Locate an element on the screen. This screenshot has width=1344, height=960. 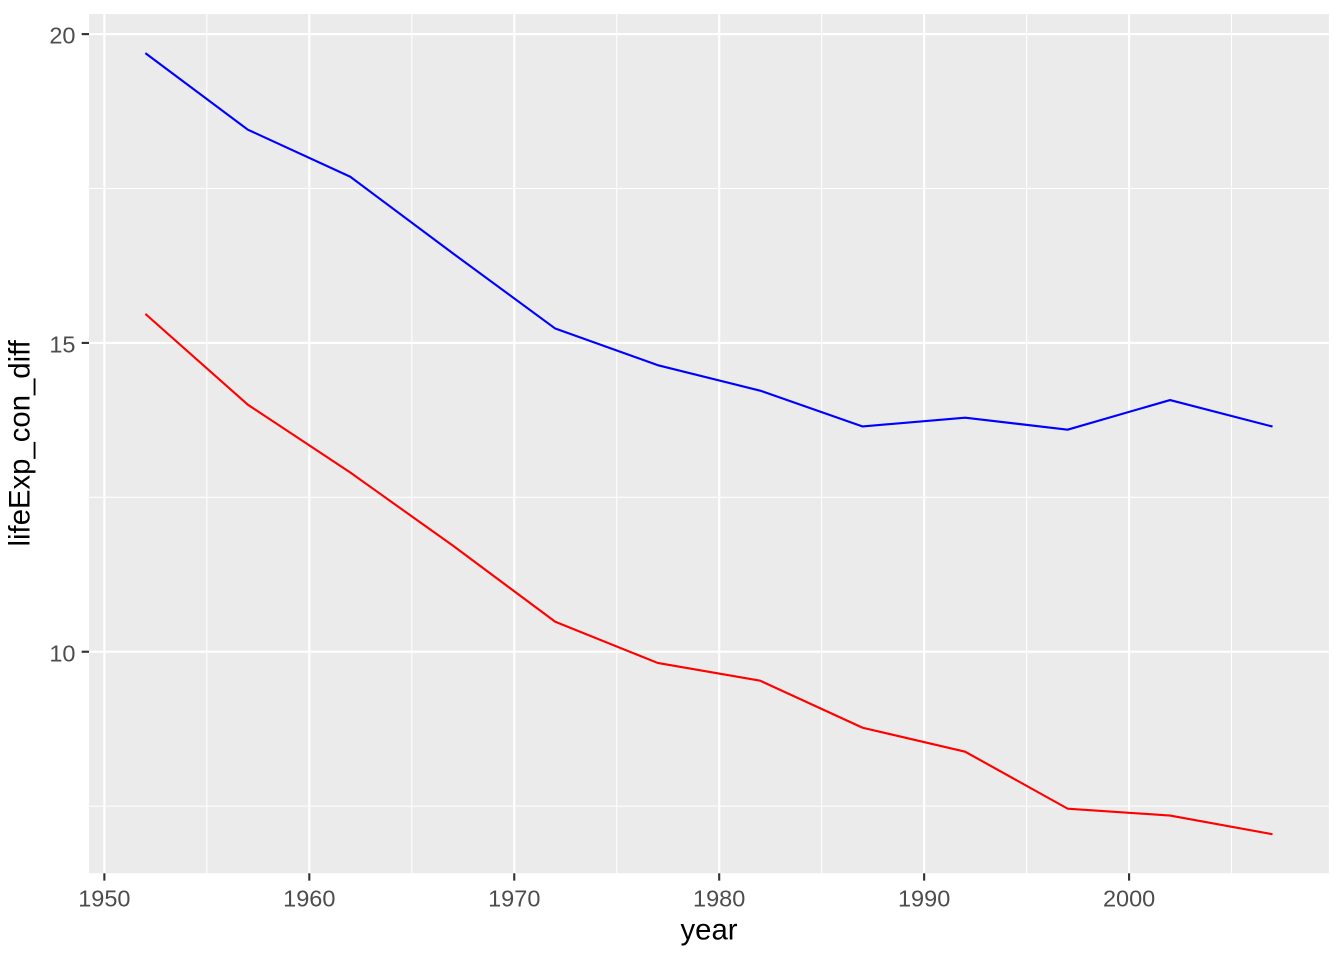
svg-text: 20 is located at coordinates (62, 36).